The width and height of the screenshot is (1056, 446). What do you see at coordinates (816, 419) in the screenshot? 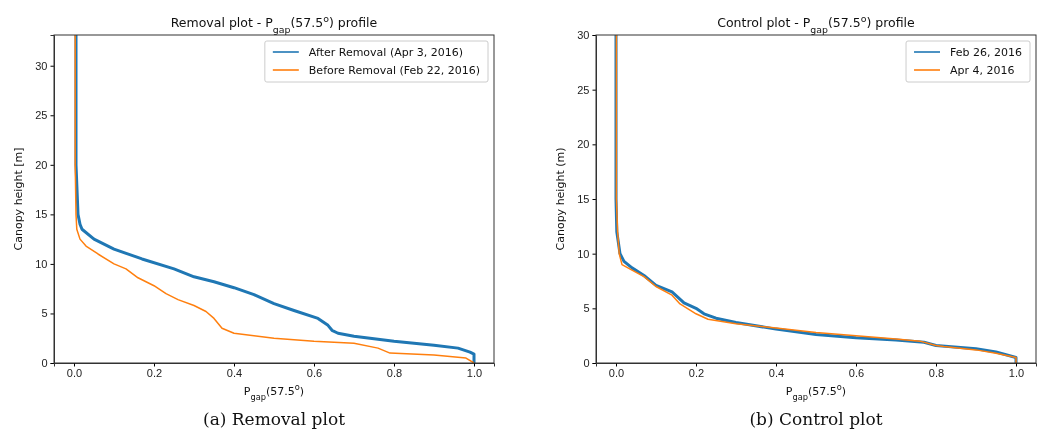
I see `text: (b) Control plot` at bounding box center [816, 419].